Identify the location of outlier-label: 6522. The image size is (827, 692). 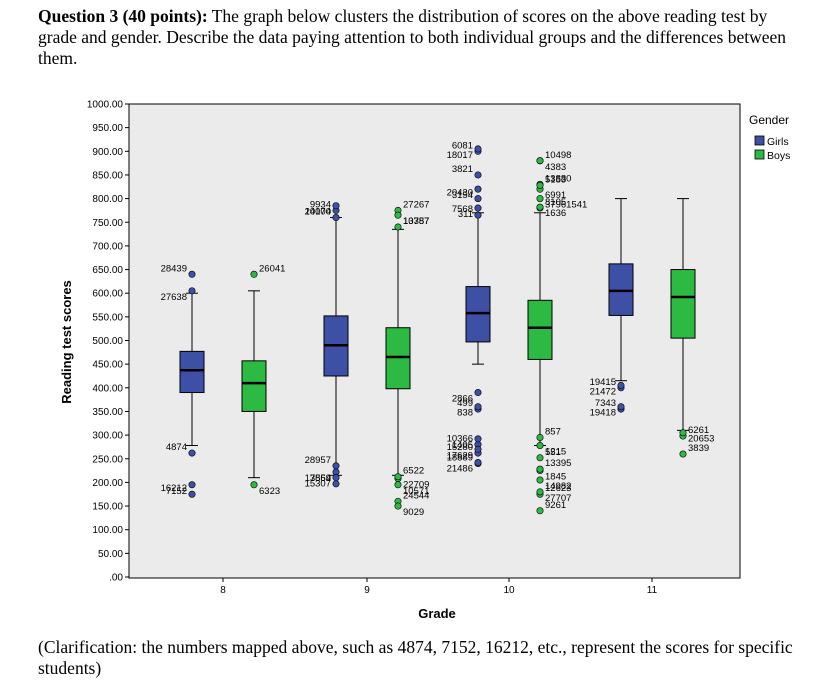
(413, 471).